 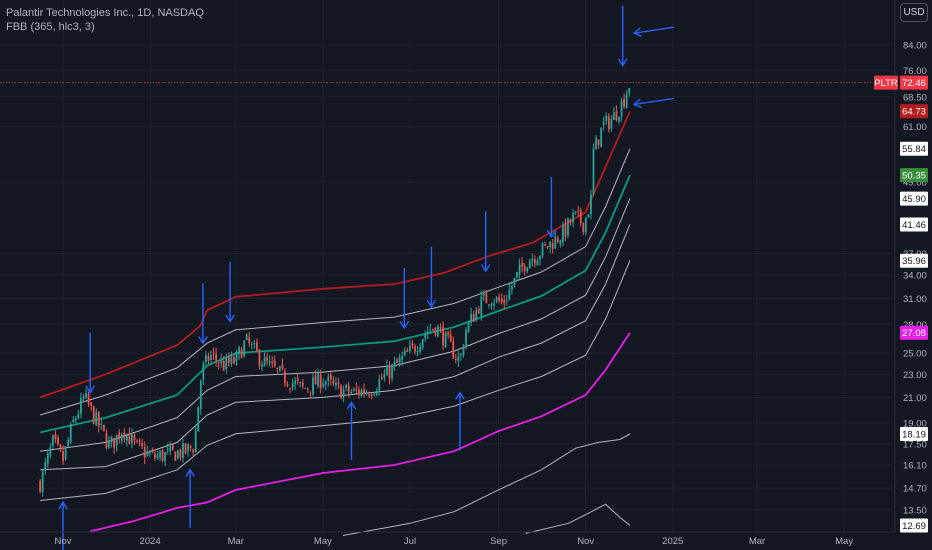 I want to click on y-tick-label: 13.50, so click(x=915, y=510).